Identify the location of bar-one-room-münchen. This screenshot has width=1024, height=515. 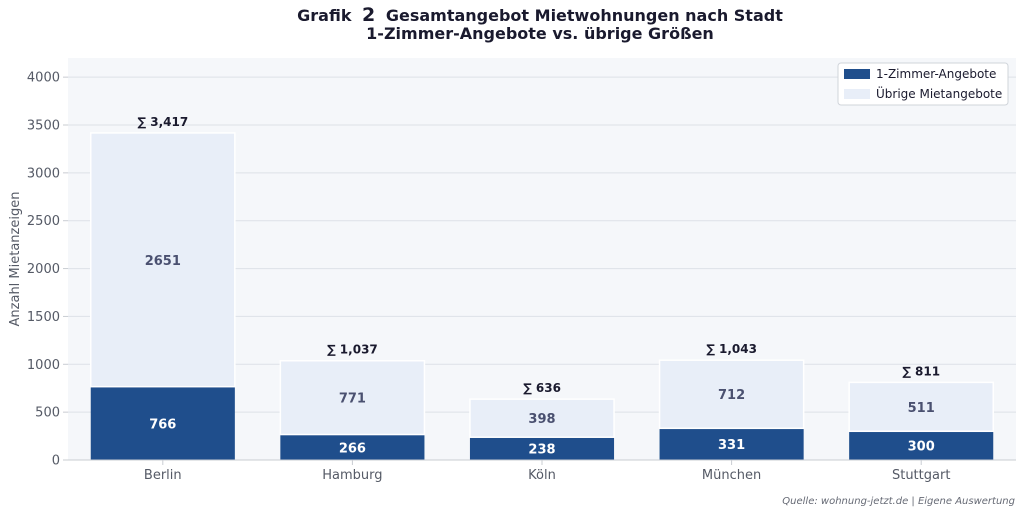
(731, 444).